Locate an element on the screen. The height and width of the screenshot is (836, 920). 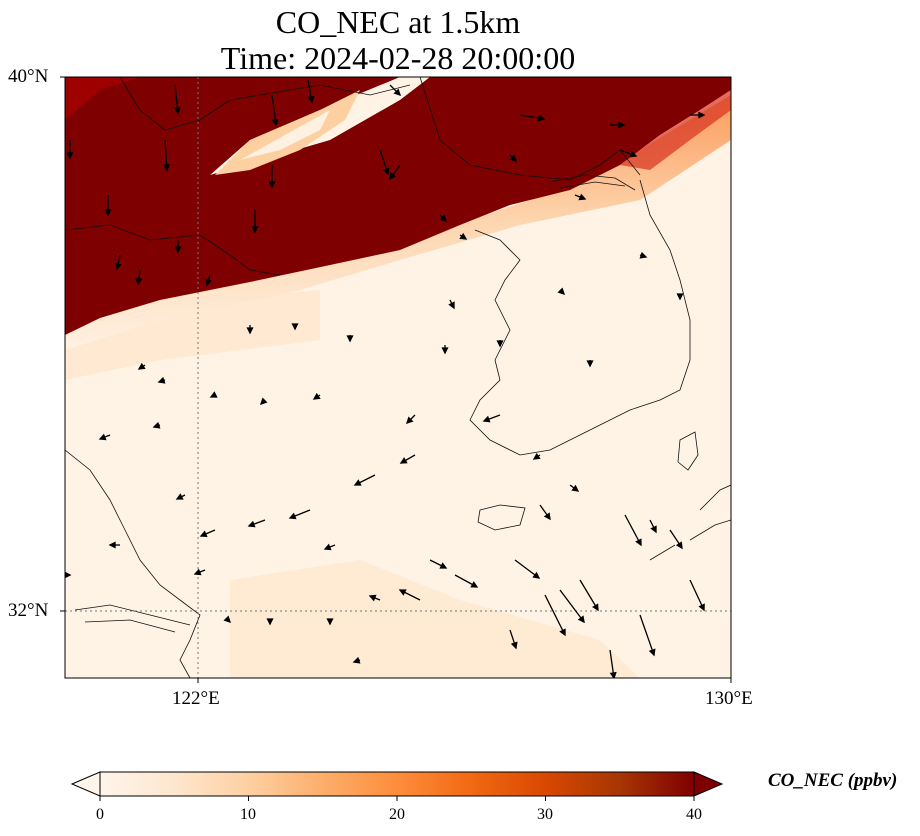
lon-label-122e: 122°E is located at coordinates (196, 698).